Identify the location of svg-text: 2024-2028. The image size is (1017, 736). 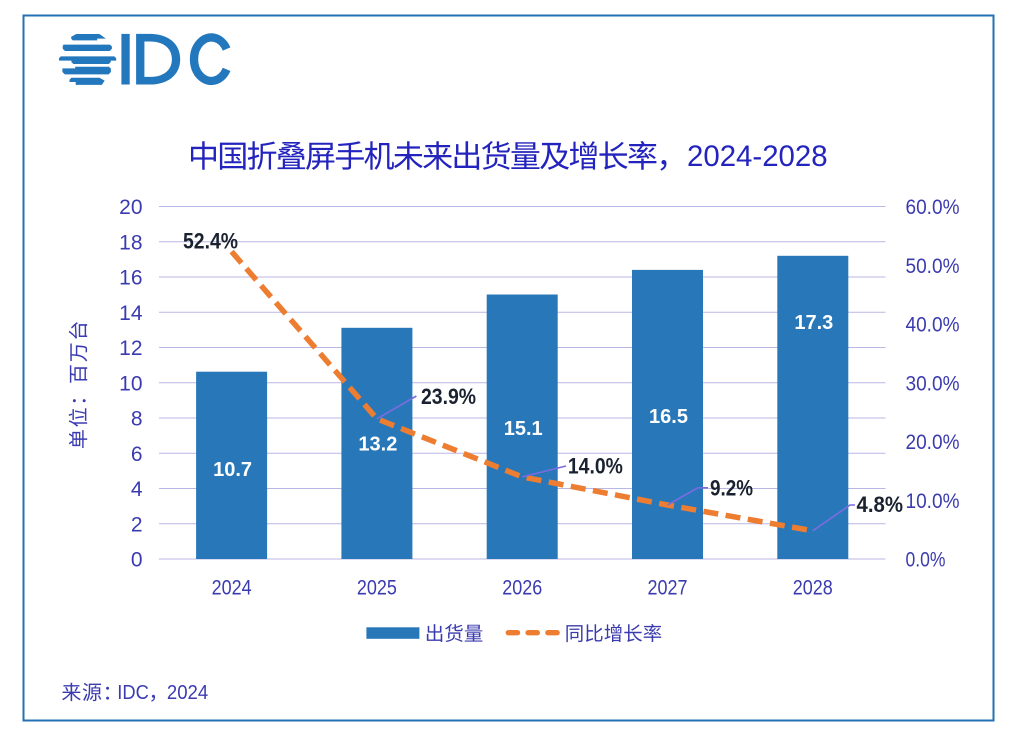
(757, 156).